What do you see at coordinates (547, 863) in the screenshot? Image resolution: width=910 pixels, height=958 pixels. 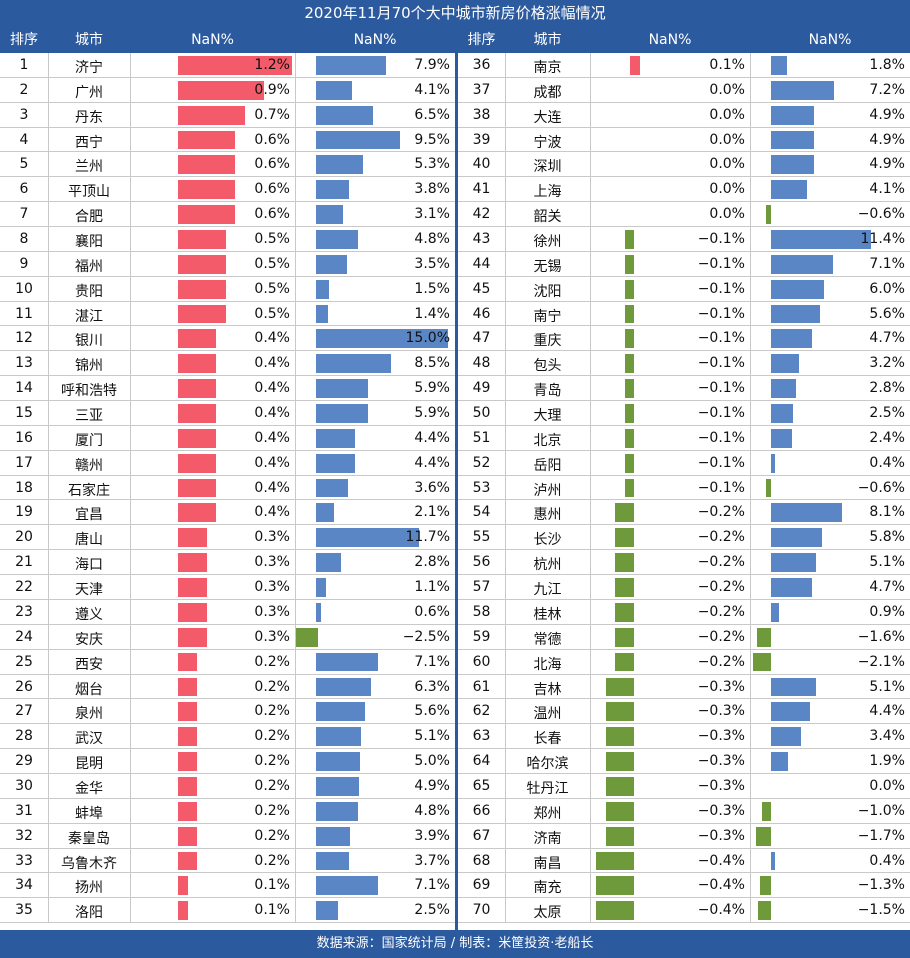 I see `city-label: 南昌` at bounding box center [547, 863].